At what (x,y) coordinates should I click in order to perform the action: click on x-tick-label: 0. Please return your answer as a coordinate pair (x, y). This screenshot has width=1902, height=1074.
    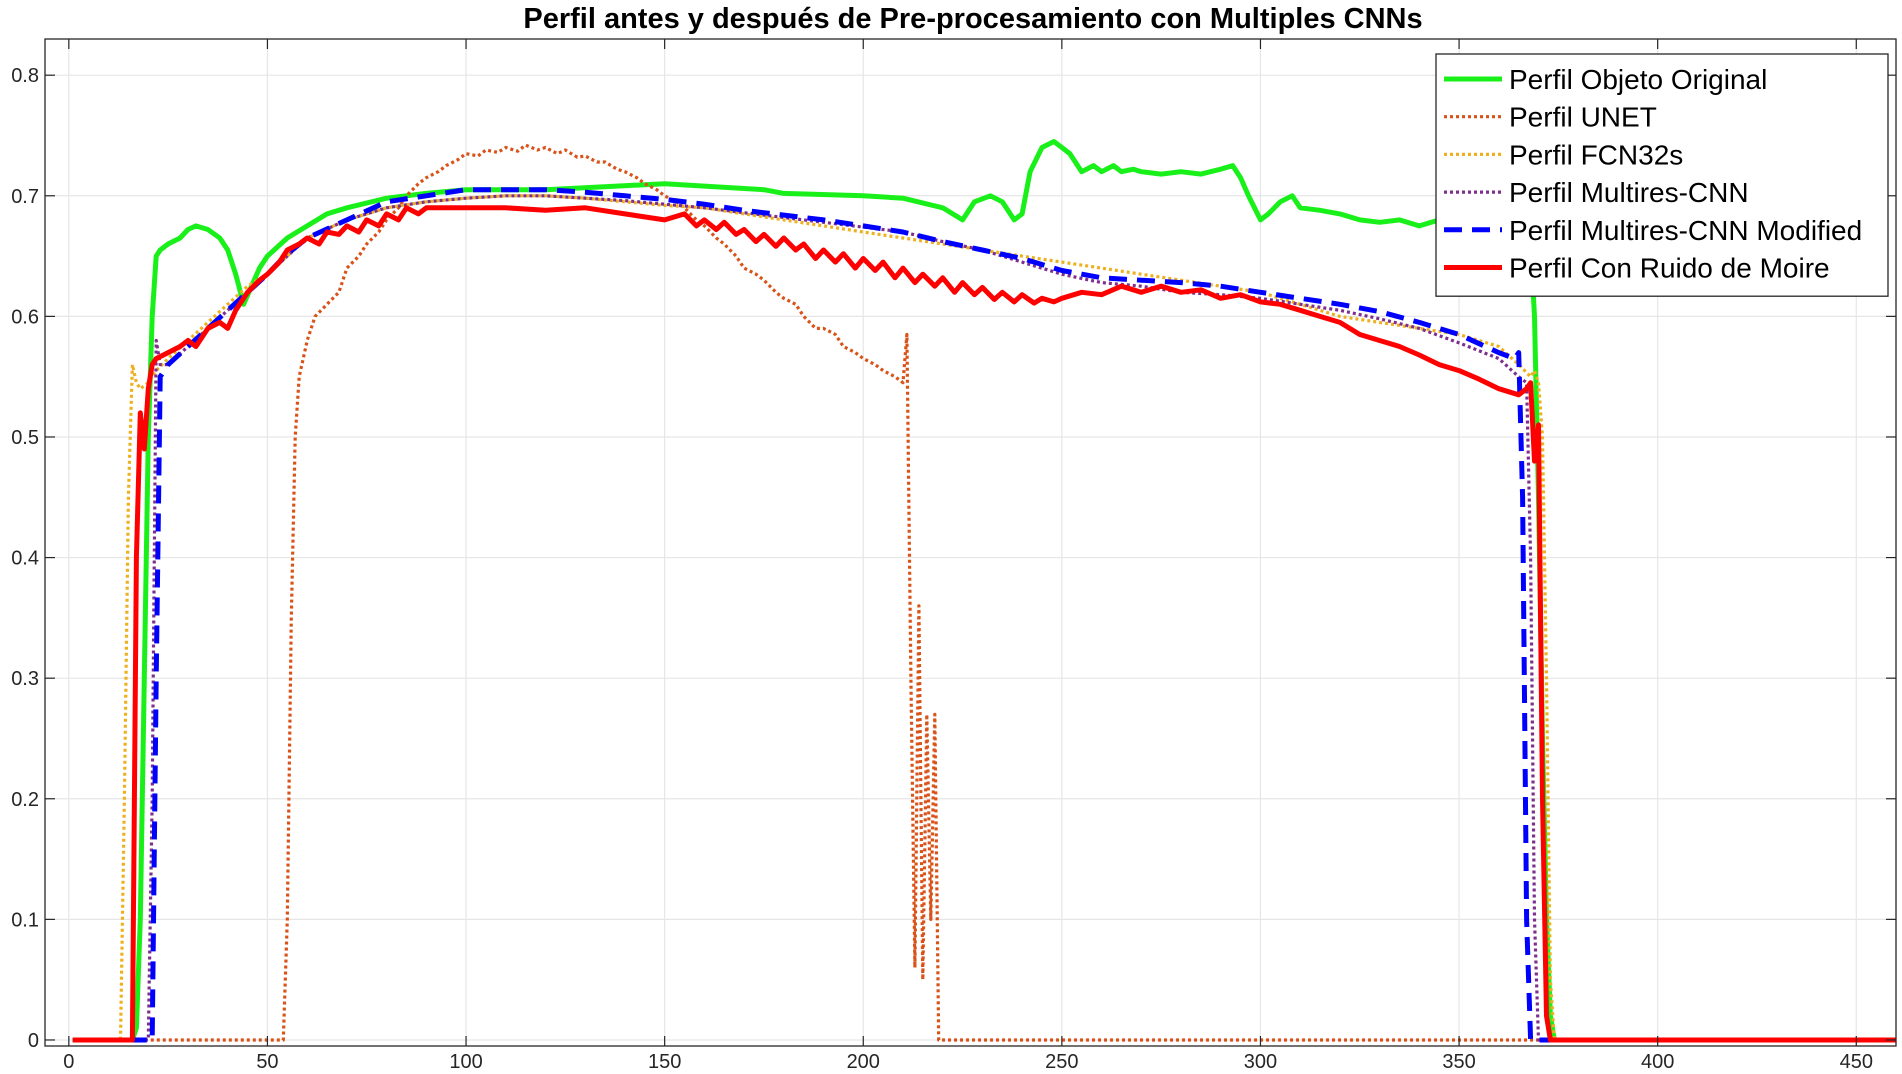
    Looking at the image, I should click on (68, 1062).